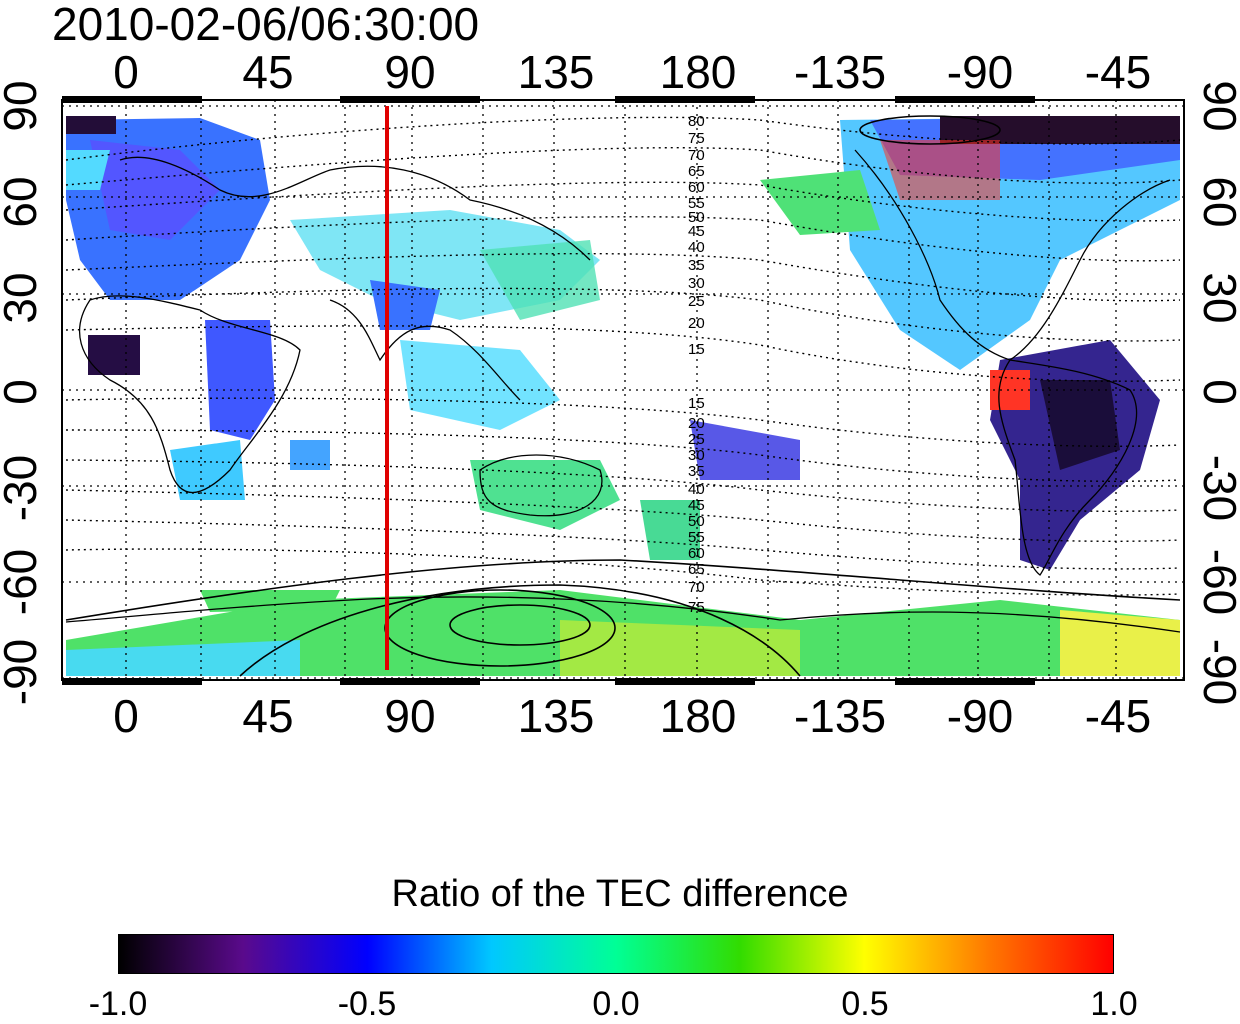  I want to click on colorbar-tick: -0.5, so click(367, 1004).